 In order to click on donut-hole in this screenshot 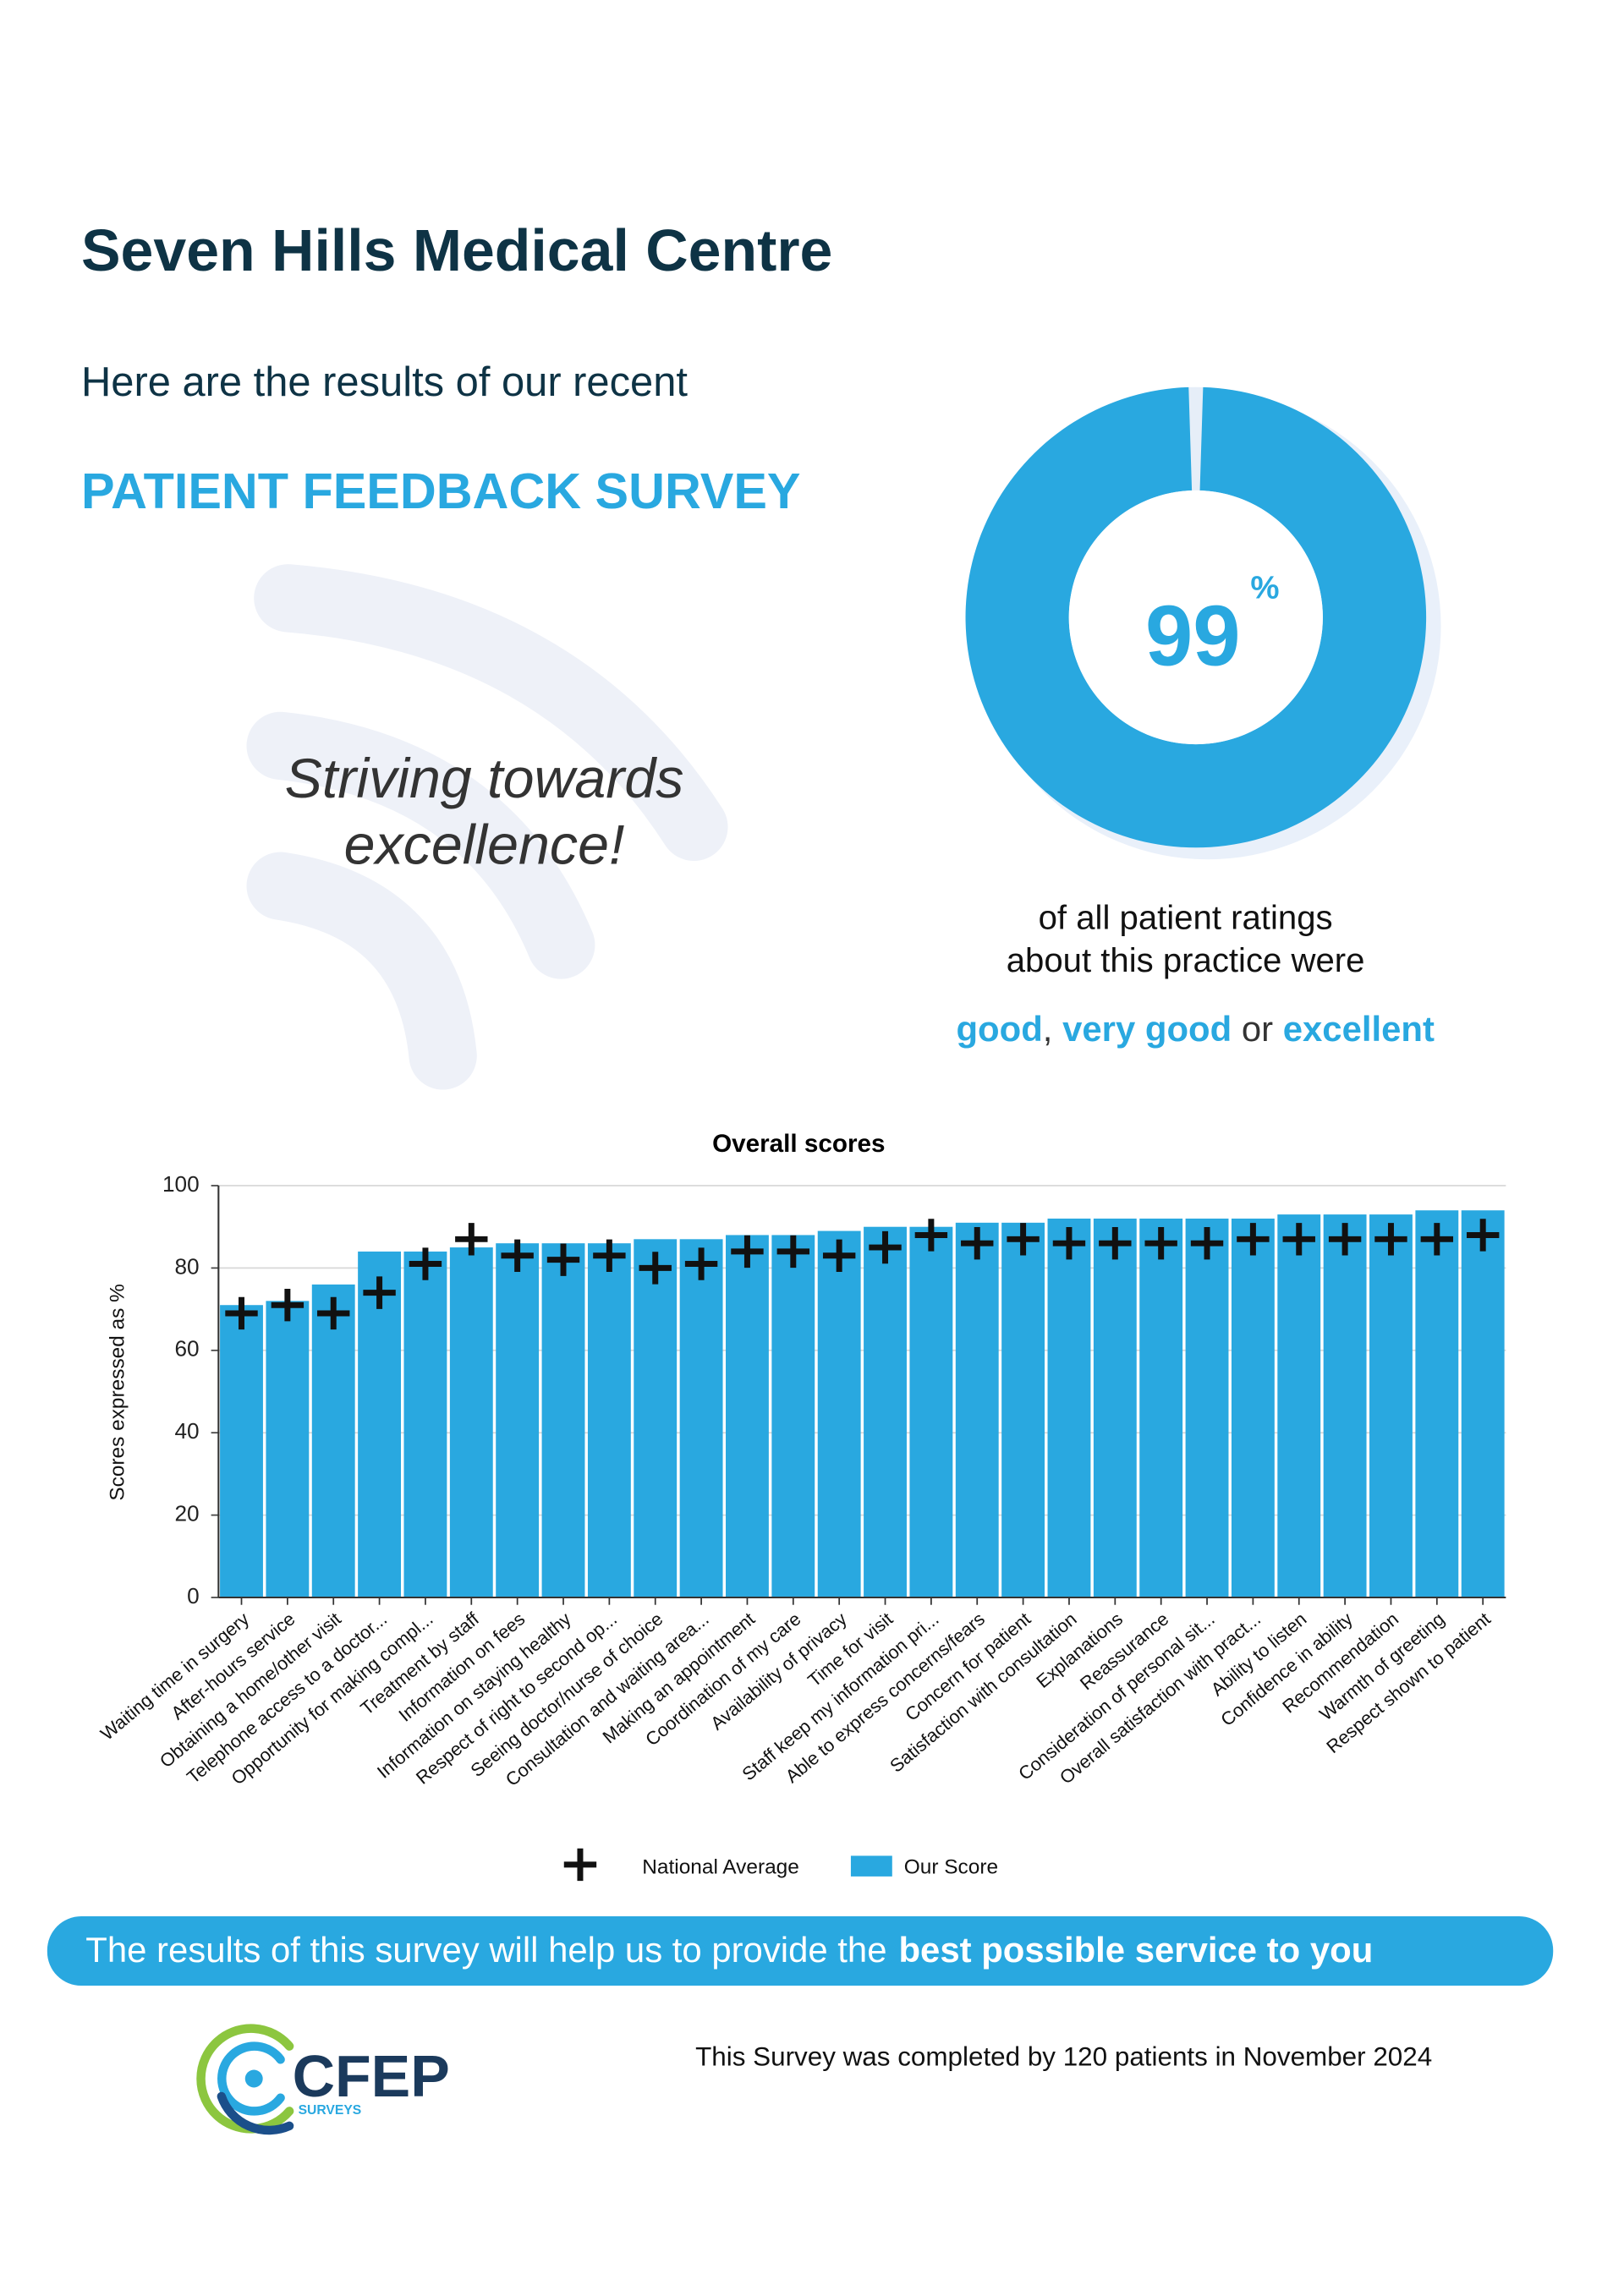, I will do `click(1195, 617)`.